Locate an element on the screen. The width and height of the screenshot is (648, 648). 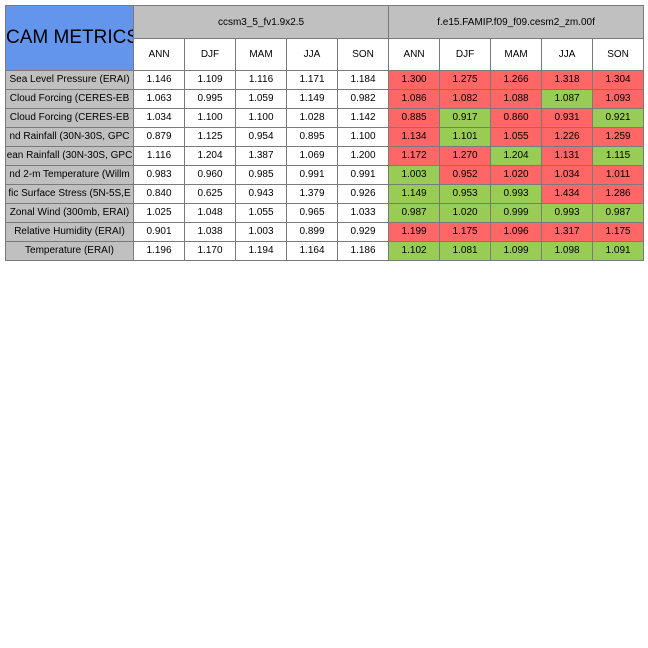
test-value-cell-worse: 1.286 is located at coordinates (618, 194).